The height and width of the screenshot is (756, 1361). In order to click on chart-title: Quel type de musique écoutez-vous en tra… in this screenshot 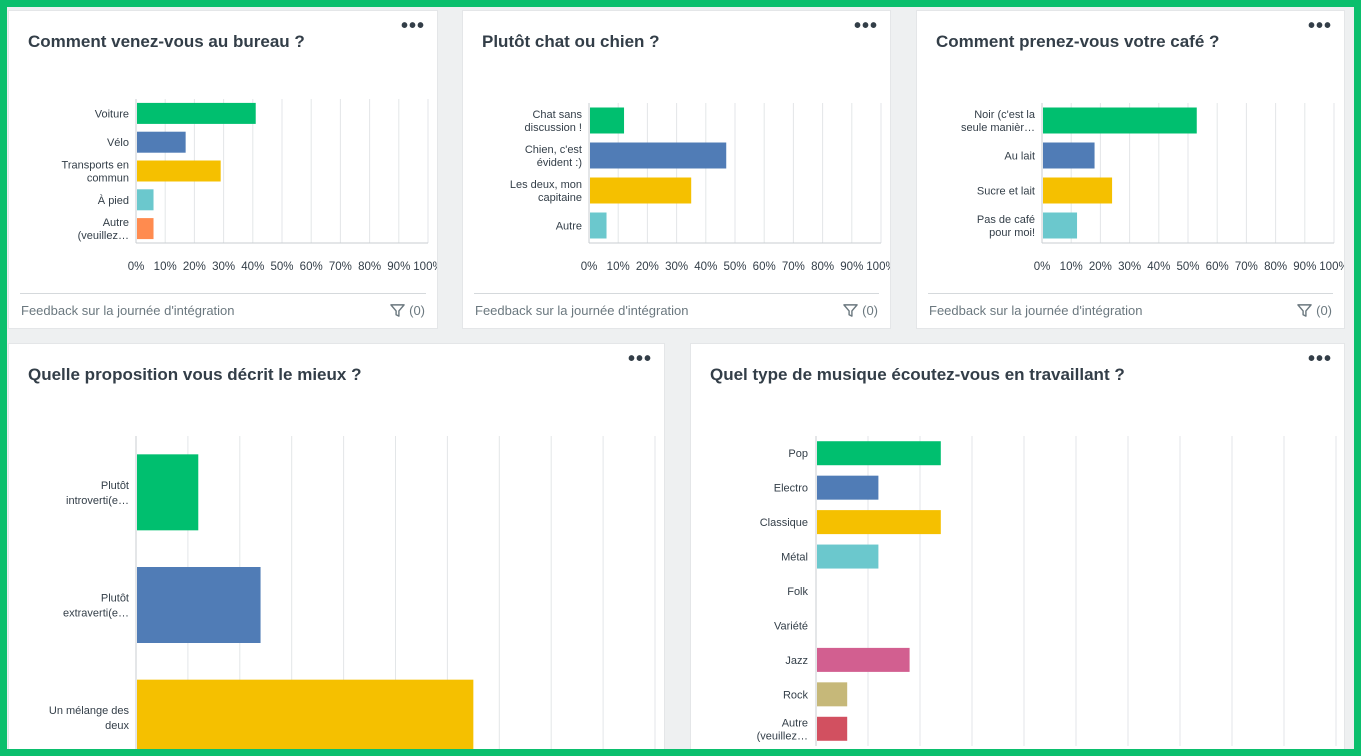, I will do `click(917, 374)`.